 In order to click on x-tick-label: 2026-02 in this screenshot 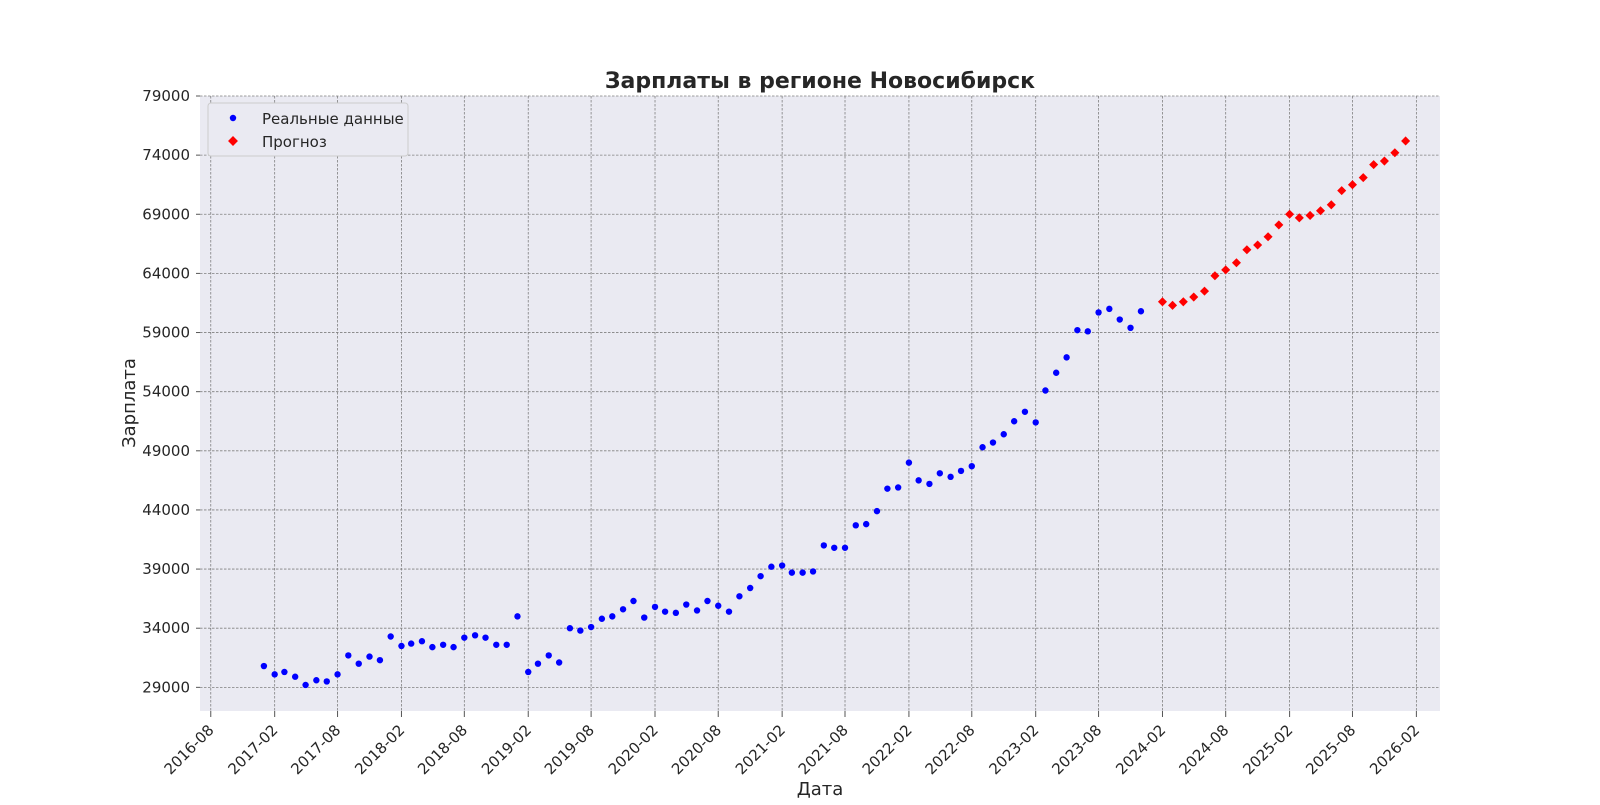, I will do `click(1394, 749)`.